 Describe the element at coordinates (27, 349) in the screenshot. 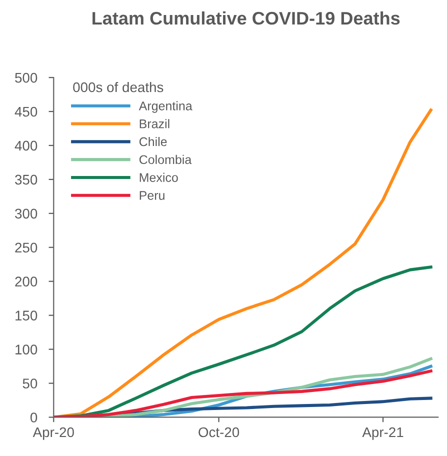

I see `y-tick-label: 100` at that location.